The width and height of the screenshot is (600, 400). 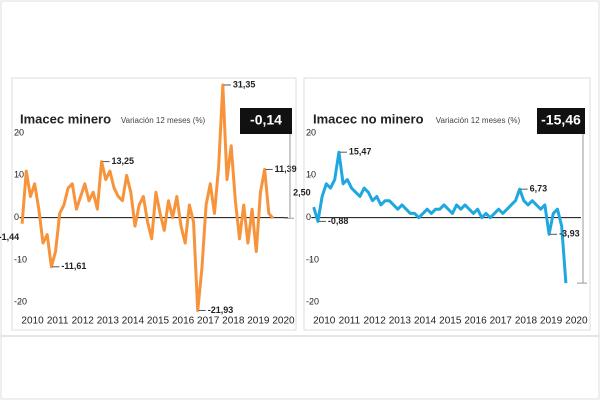 What do you see at coordinates (65, 118) in the screenshot?
I see `chart-title: Imacec minero` at bounding box center [65, 118].